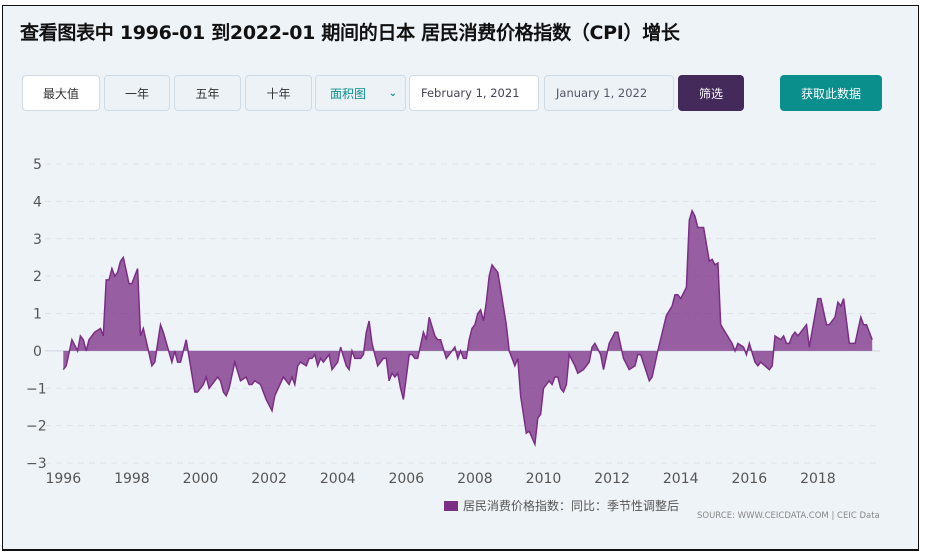  Describe the element at coordinates (137, 93) in the screenshot. I see `range-1y-button: 一年` at that location.